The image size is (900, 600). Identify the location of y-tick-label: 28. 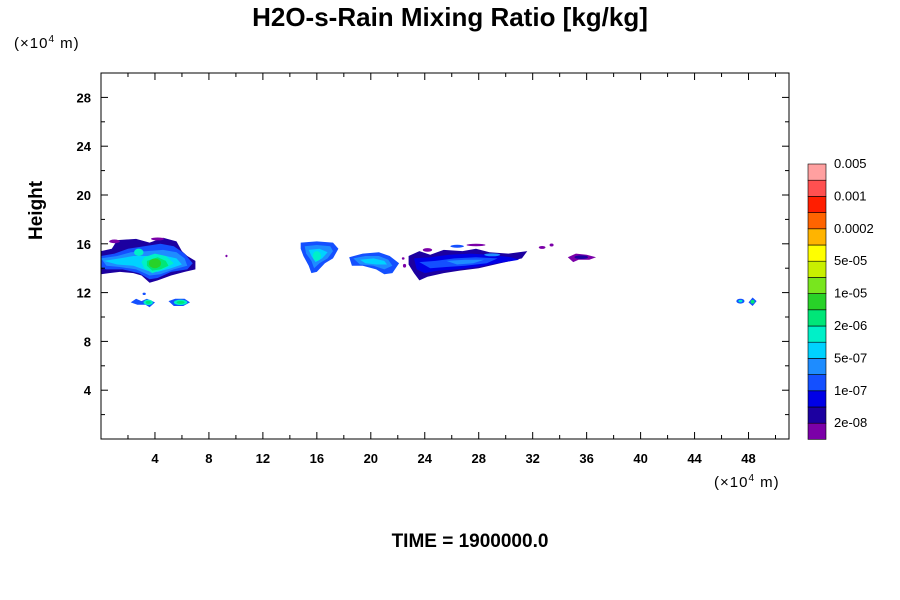
(84, 97).